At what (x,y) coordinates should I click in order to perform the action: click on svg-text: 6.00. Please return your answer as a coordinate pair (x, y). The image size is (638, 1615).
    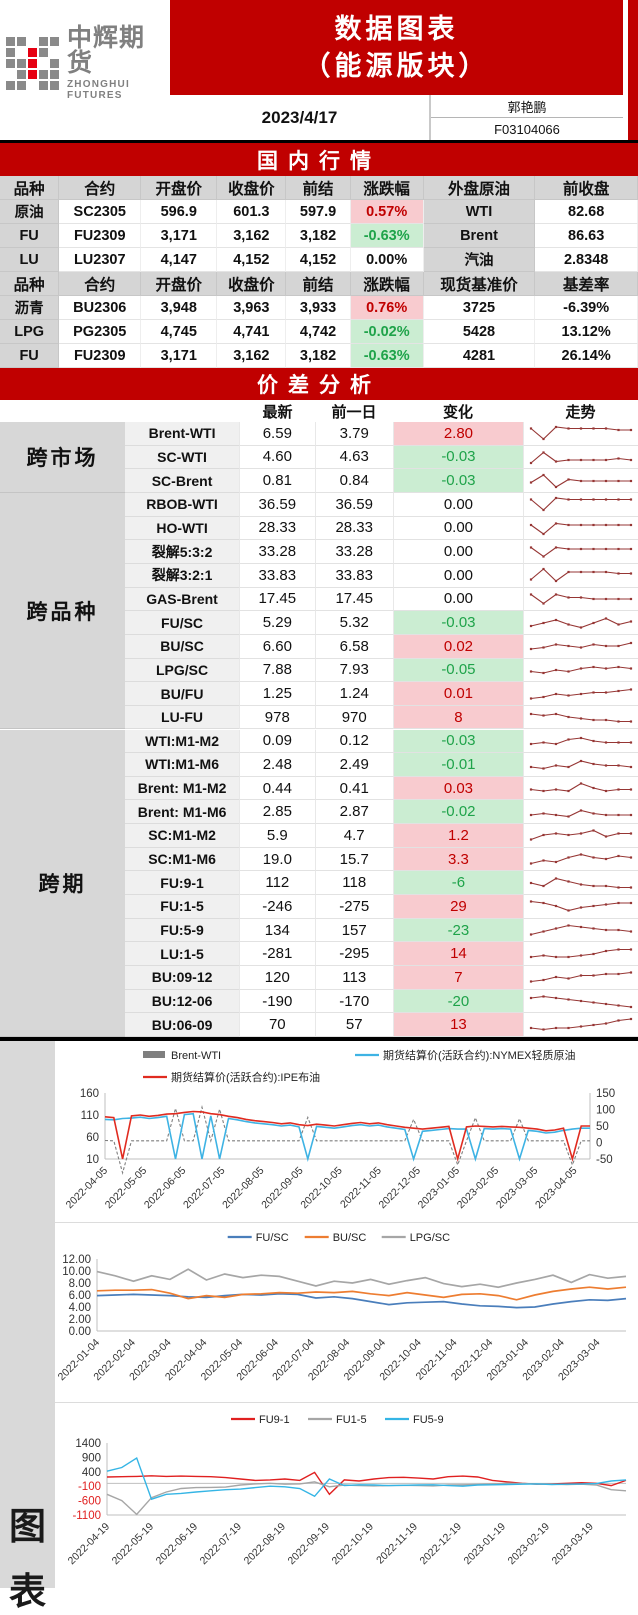
    Looking at the image, I should click on (80, 1296).